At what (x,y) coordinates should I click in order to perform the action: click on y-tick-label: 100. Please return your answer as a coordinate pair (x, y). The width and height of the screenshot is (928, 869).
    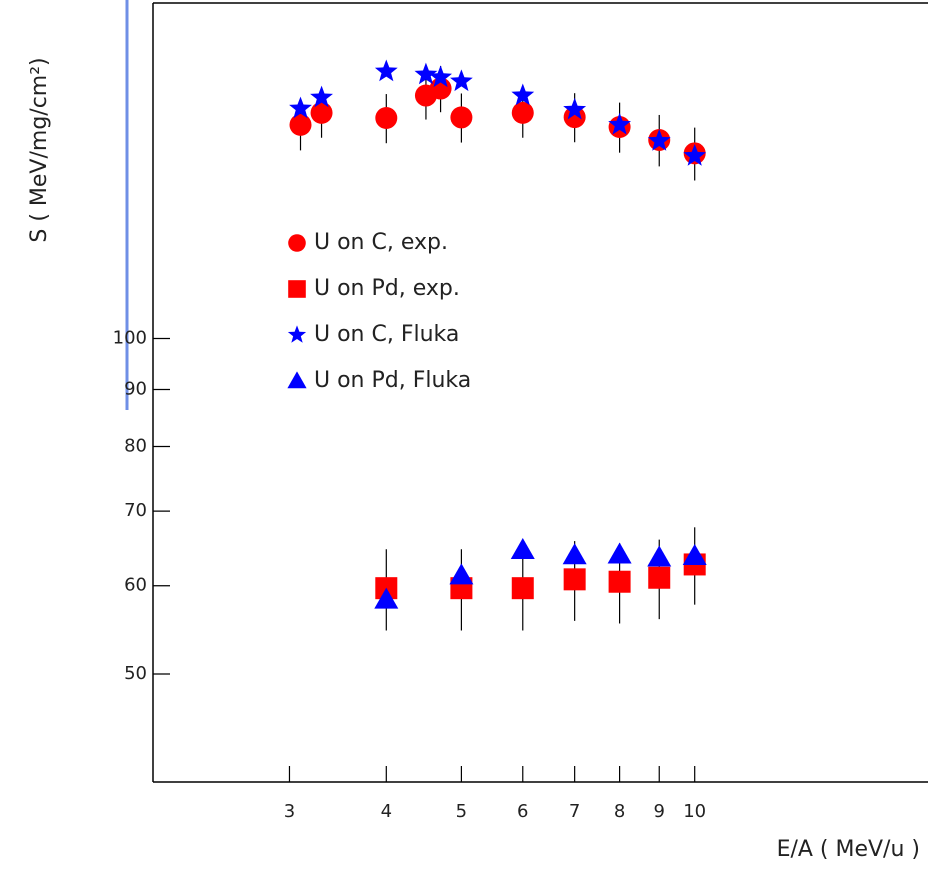
    Looking at the image, I should click on (130, 337).